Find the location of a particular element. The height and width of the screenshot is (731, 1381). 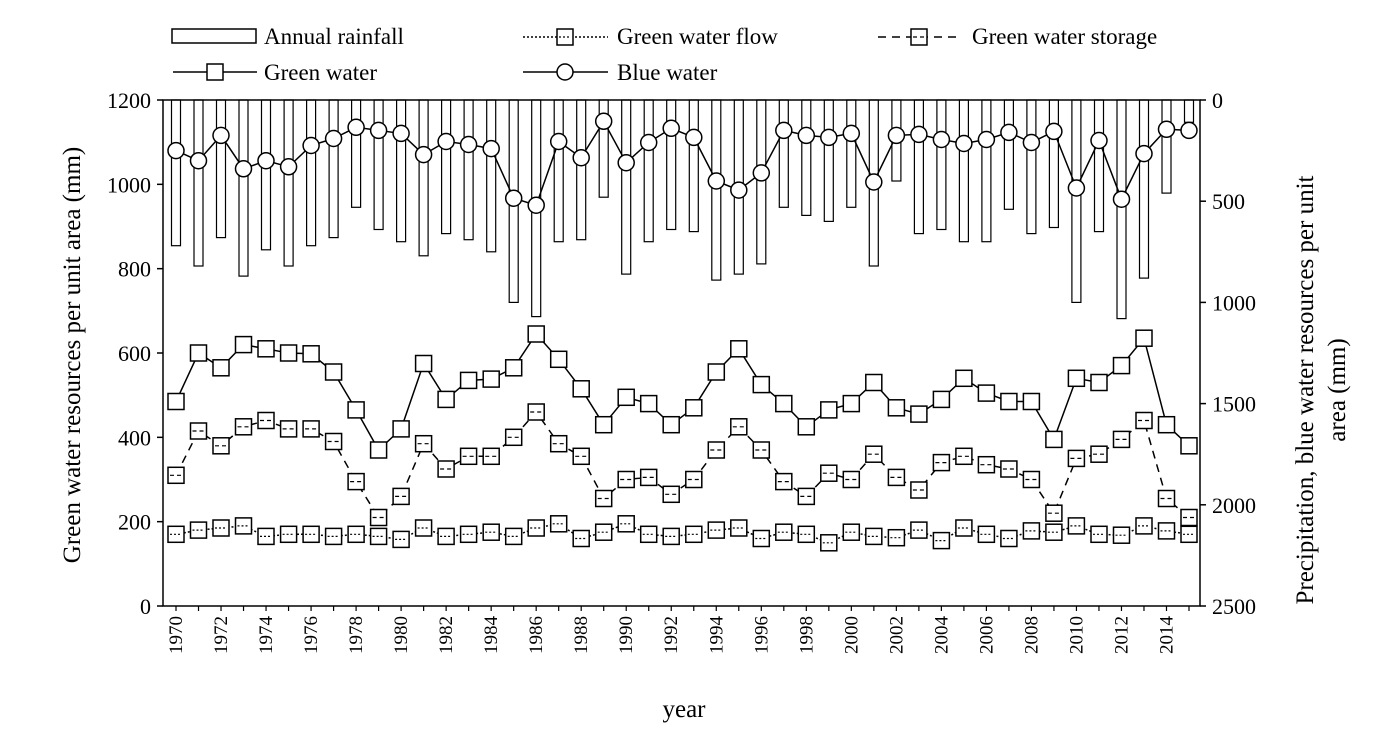

green-water-line is located at coordinates (682, 392).